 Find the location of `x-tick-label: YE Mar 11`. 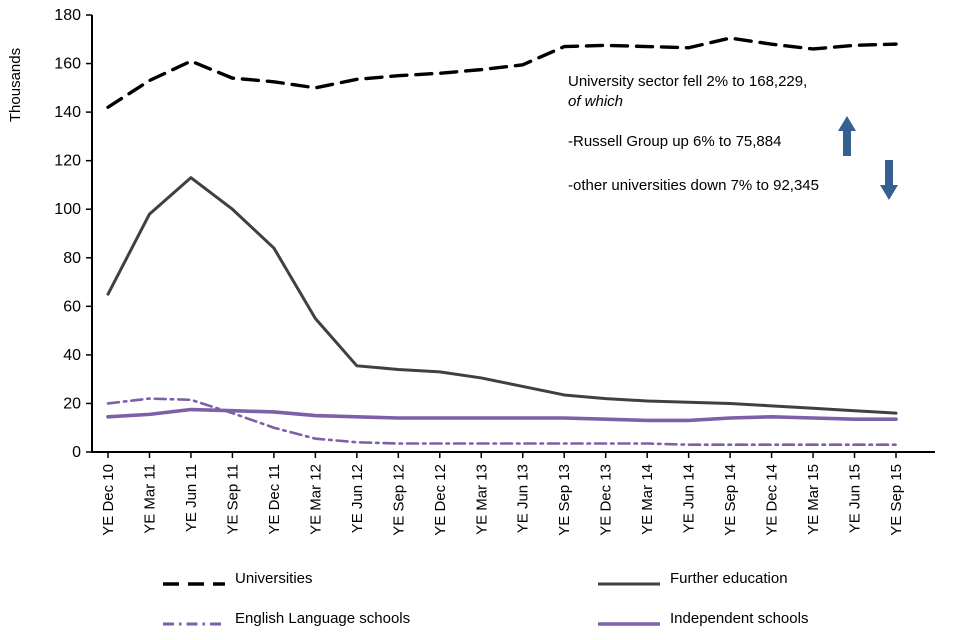

x-tick-label: YE Mar 11 is located at coordinates (149, 499).